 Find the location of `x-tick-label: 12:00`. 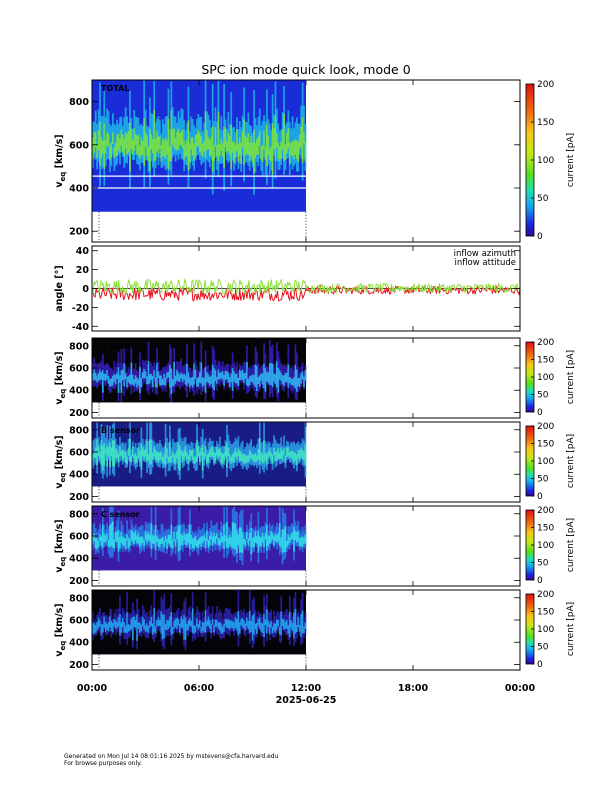

x-tick-label: 12:00 is located at coordinates (306, 688).